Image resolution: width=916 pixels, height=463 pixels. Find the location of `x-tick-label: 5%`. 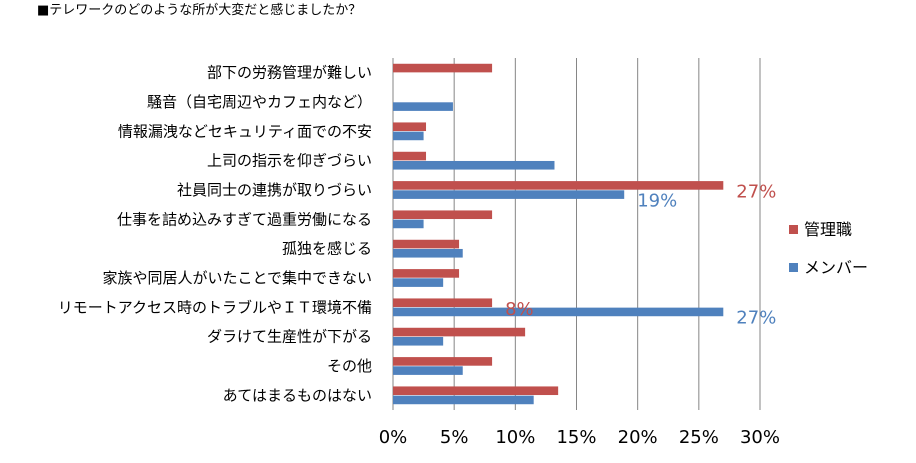

x-tick-label: 5% is located at coordinates (454, 437).